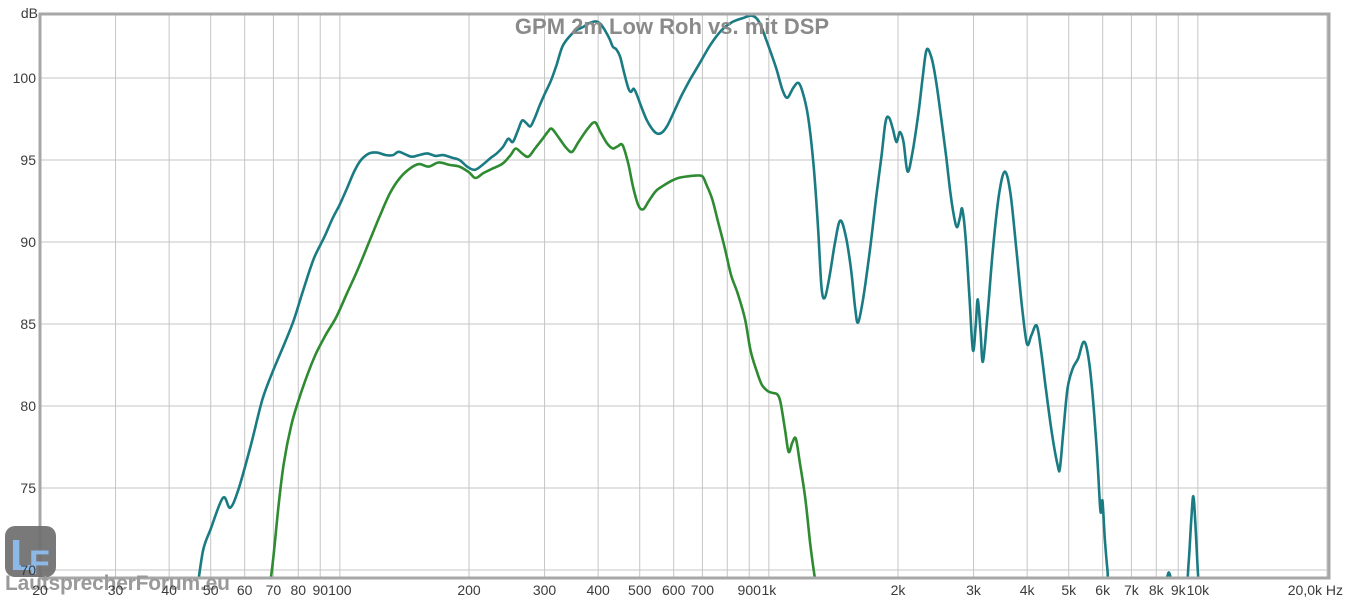  I want to click on x-tick-label: 70, so click(274, 590).